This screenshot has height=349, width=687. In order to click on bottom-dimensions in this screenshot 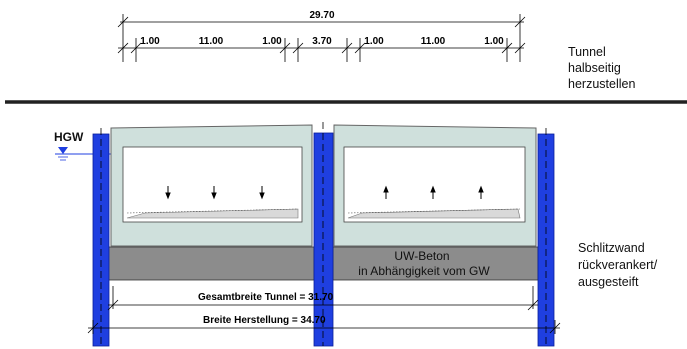, I will do `click(324, 310)`.